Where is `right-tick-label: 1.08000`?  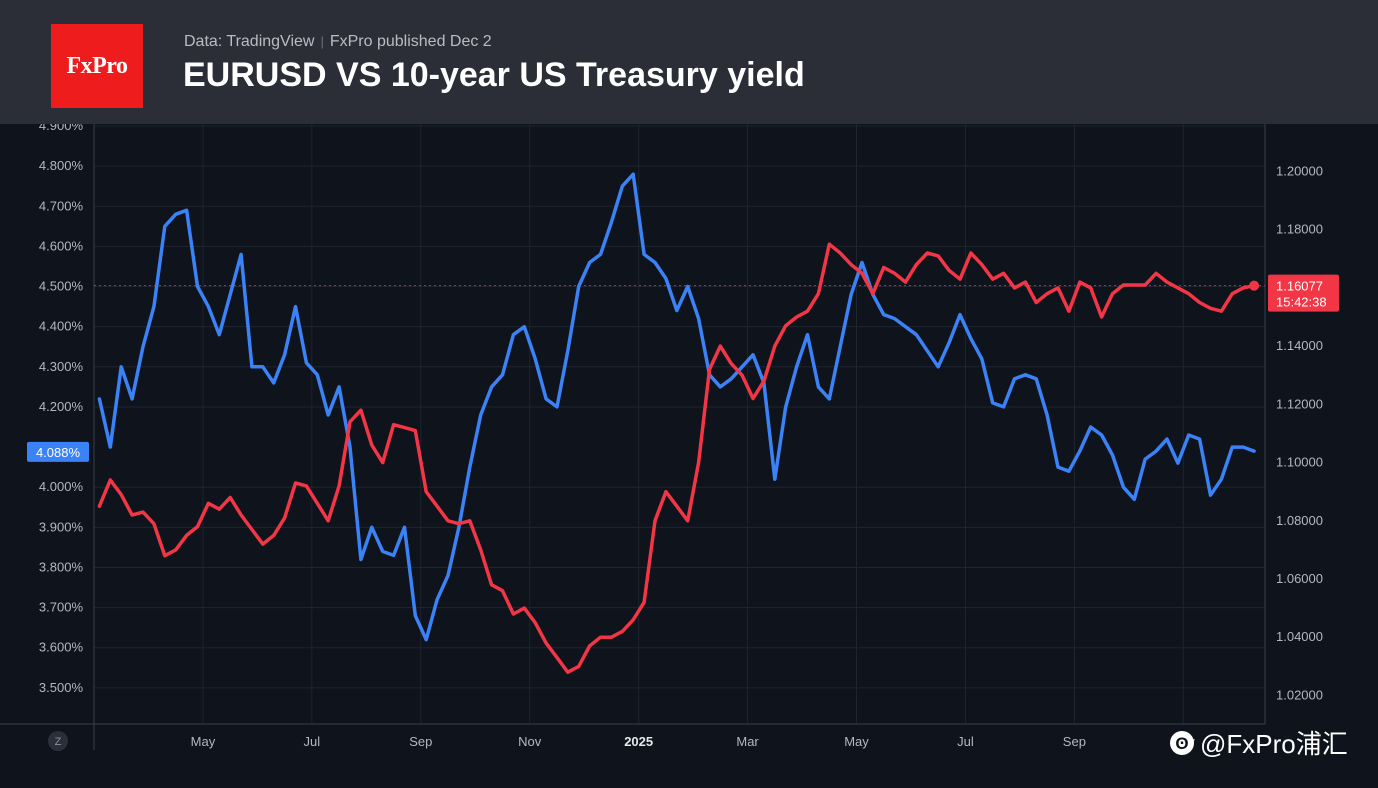 right-tick-label: 1.08000 is located at coordinates (1299, 520).